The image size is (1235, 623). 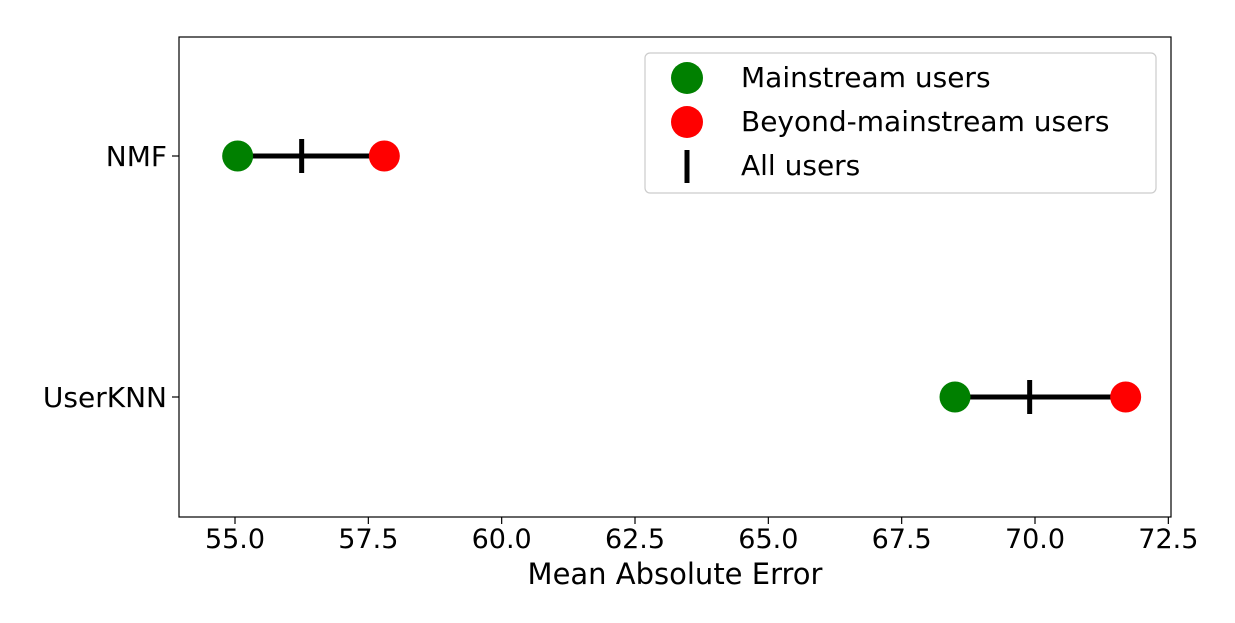 What do you see at coordinates (368, 539) in the screenshot?
I see `x-tick-label: 57.5` at bounding box center [368, 539].